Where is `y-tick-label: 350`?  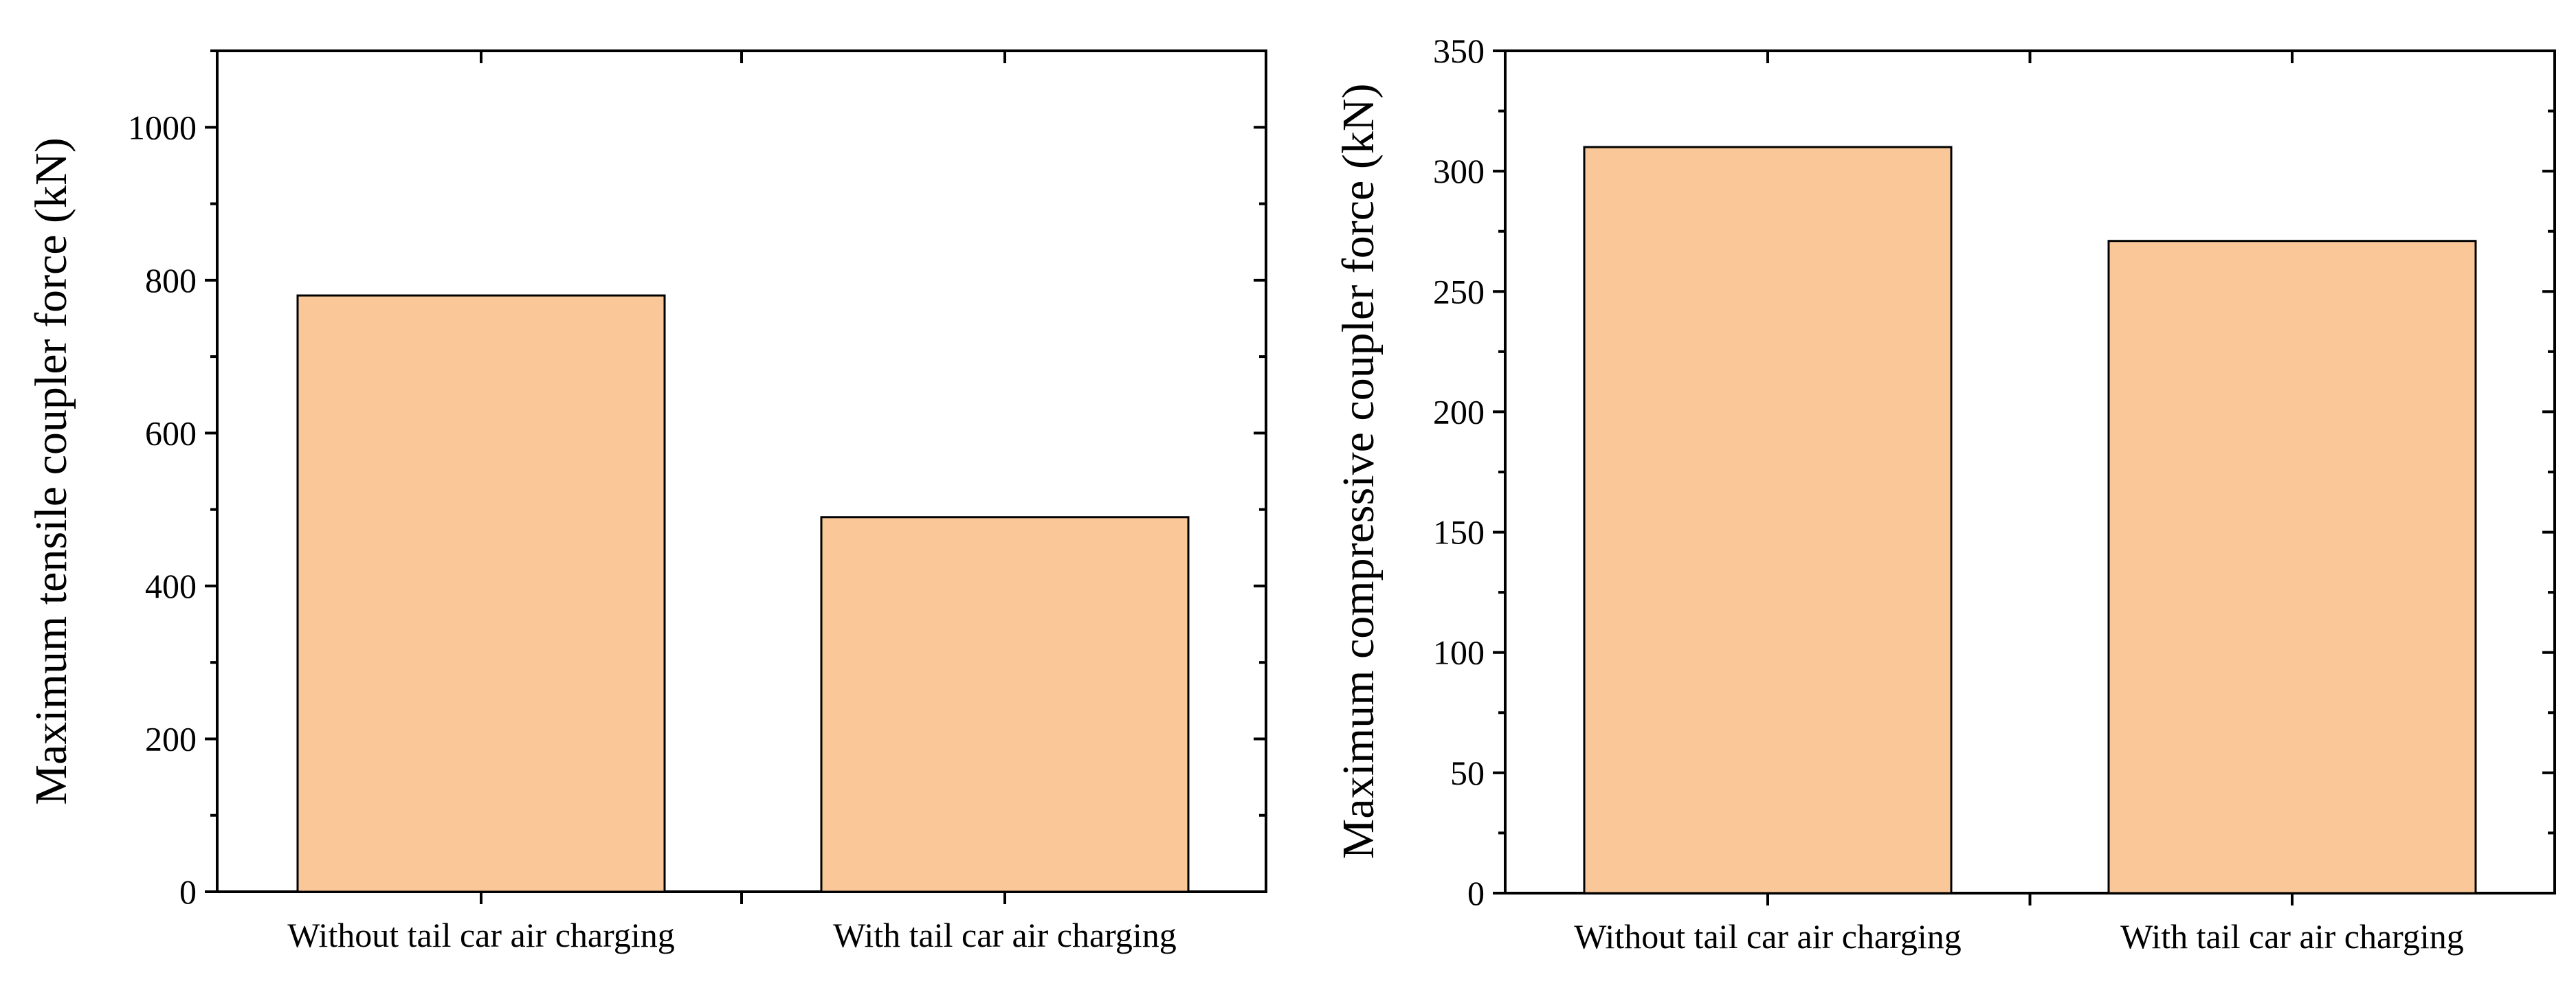 y-tick-label: 350 is located at coordinates (1459, 51).